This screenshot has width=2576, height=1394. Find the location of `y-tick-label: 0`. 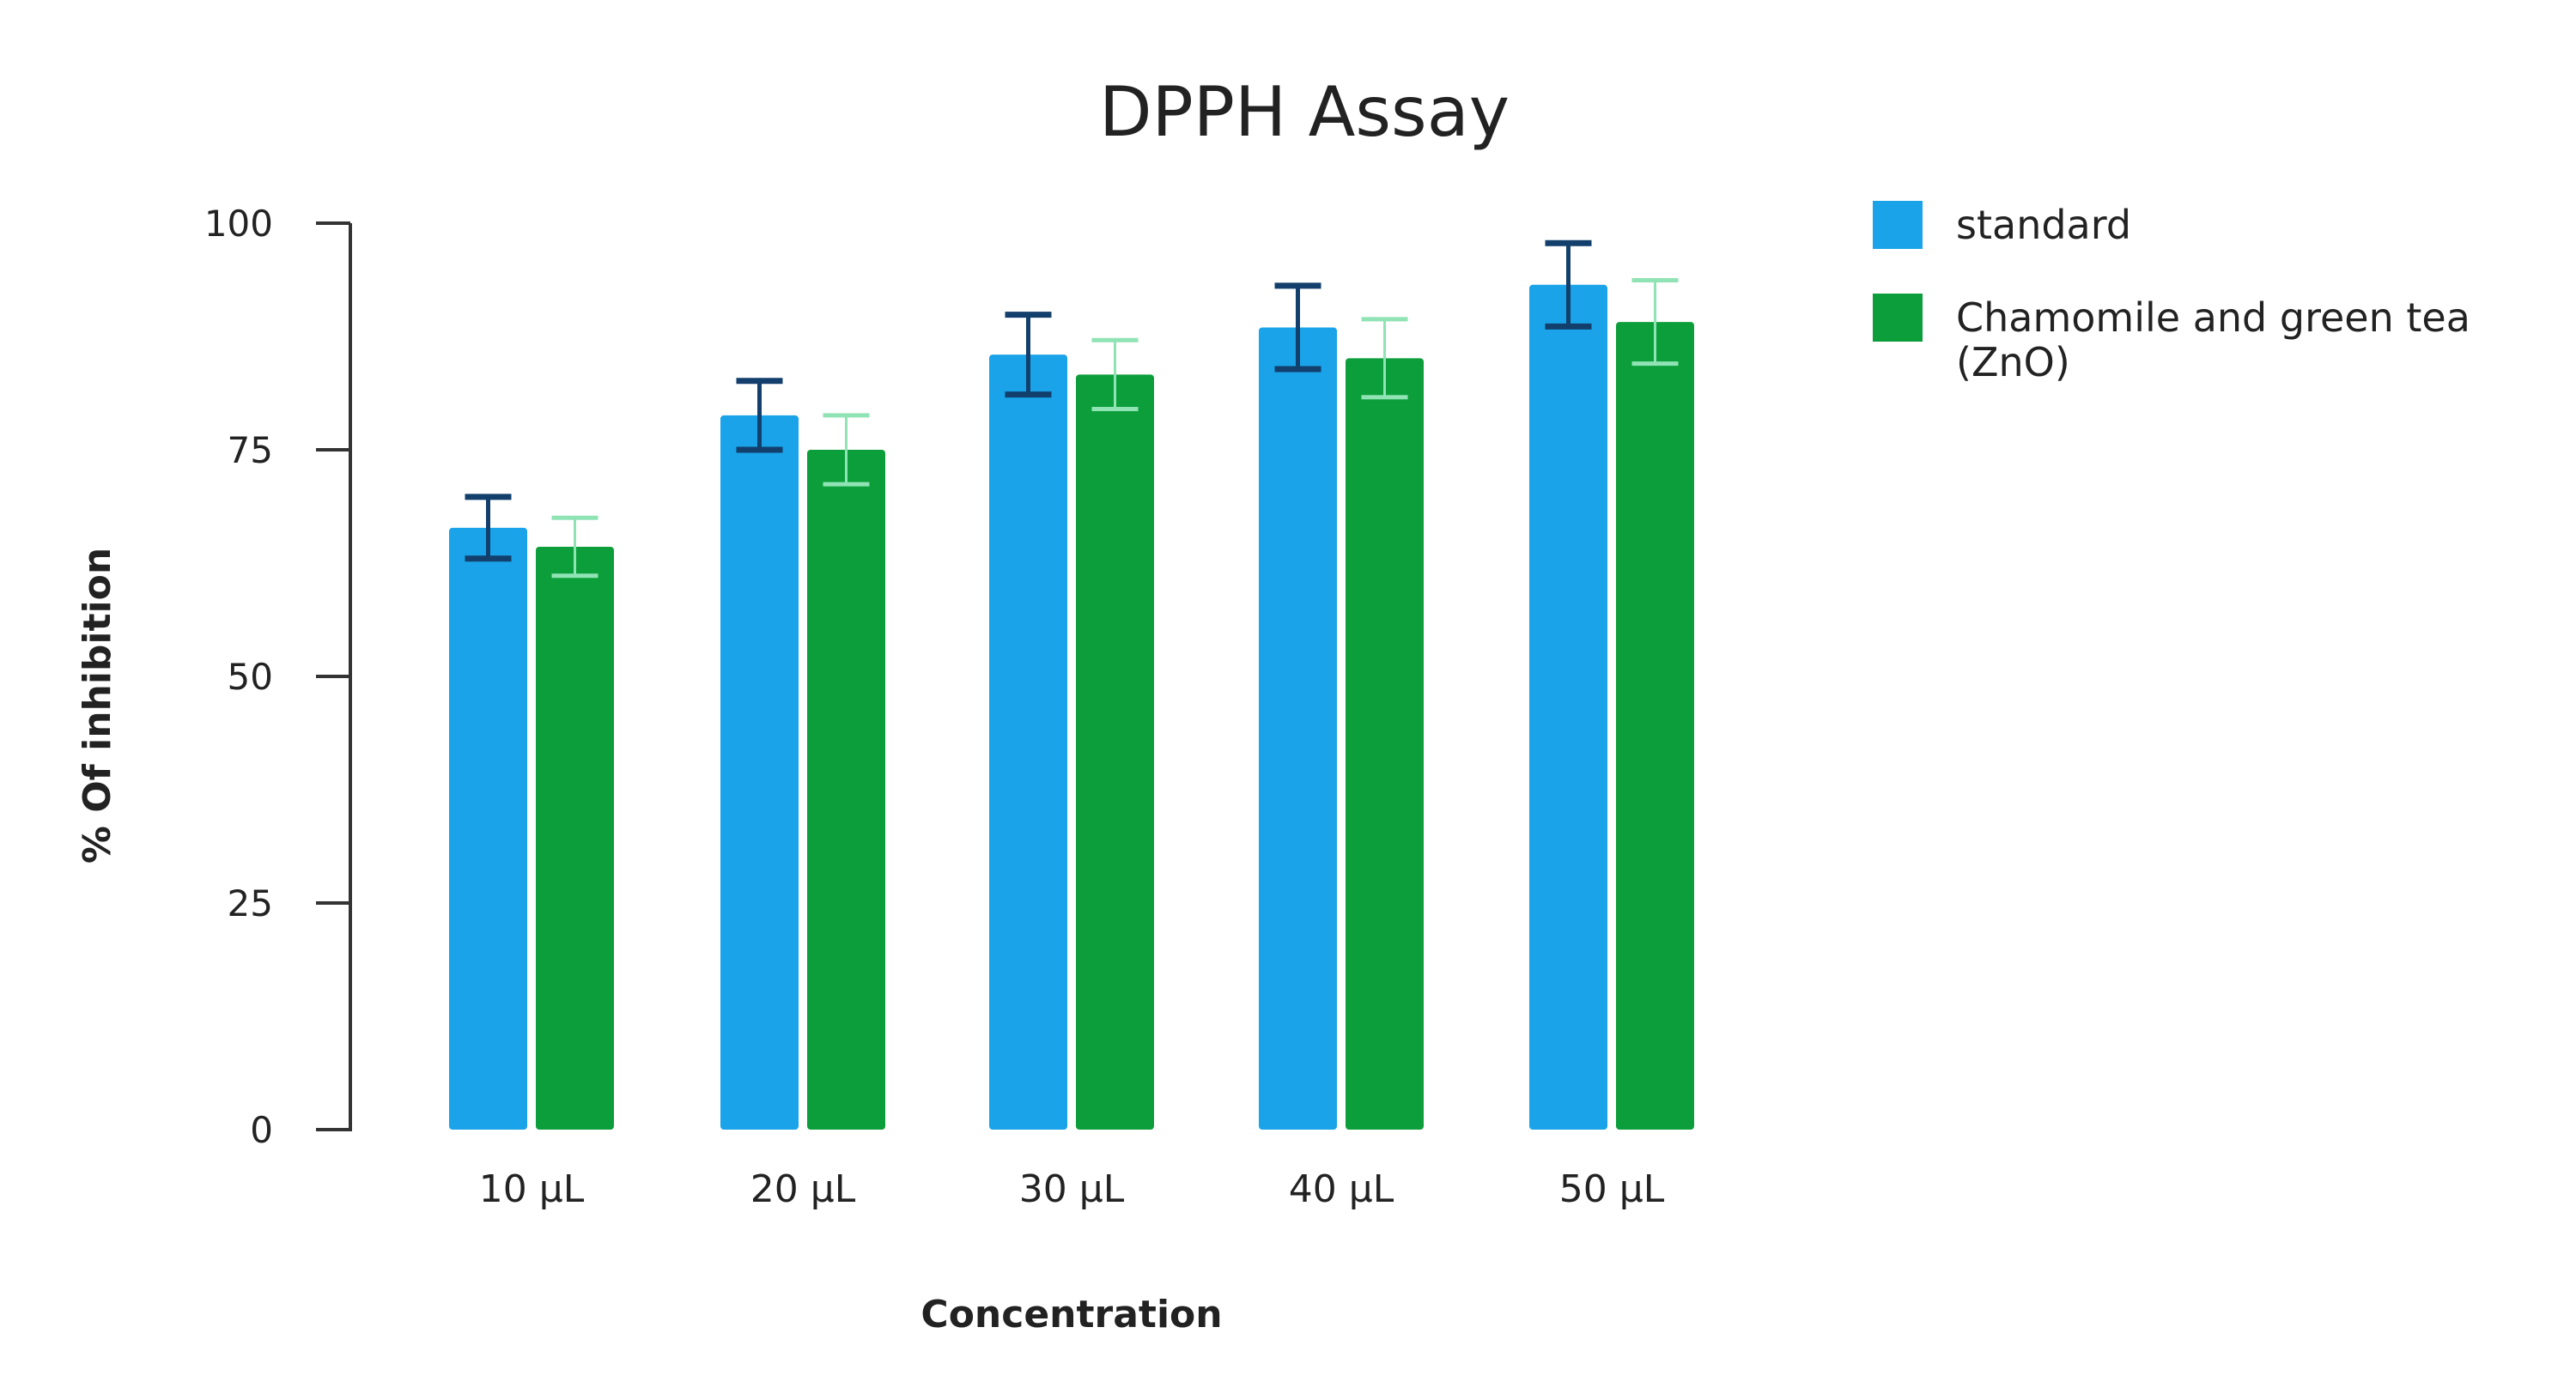

y-tick-label: 0 is located at coordinates (261, 1130).